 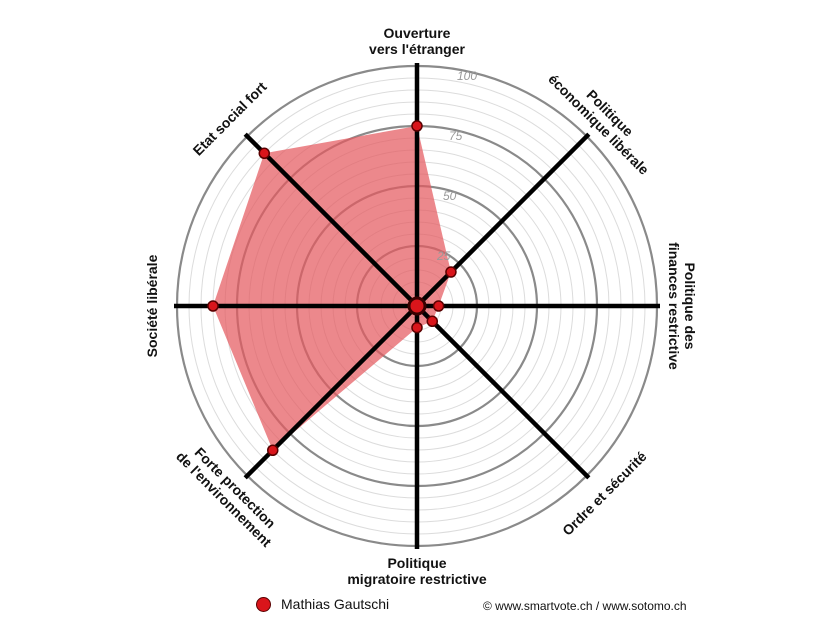 I want to click on axis-label: Société libérale, so click(x=152, y=305).